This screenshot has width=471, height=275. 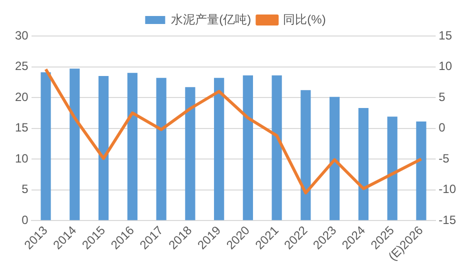 I want to click on y-tick-label: 5, so click(x=25, y=189).